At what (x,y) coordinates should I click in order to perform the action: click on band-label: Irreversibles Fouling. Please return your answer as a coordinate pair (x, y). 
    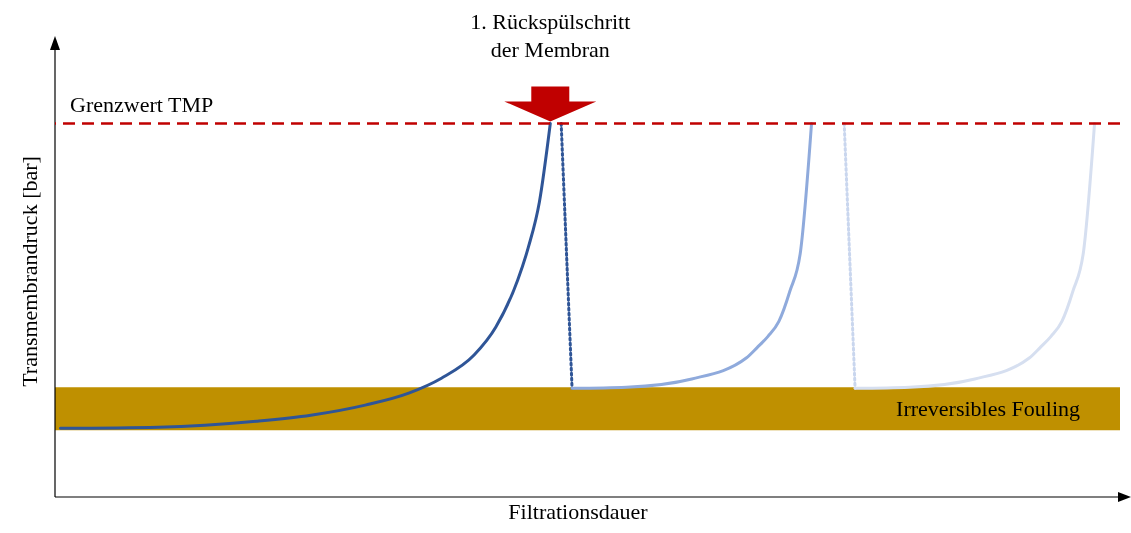
    Looking at the image, I should click on (988, 408).